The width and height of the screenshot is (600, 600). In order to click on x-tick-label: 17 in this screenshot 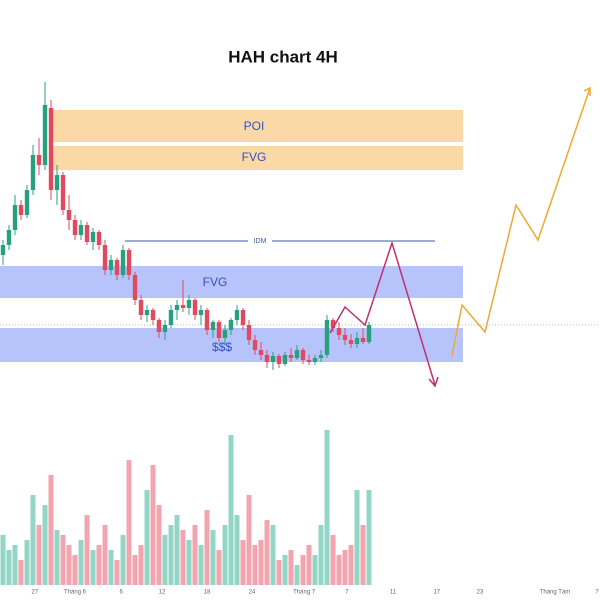, I will do `click(436, 593)`.